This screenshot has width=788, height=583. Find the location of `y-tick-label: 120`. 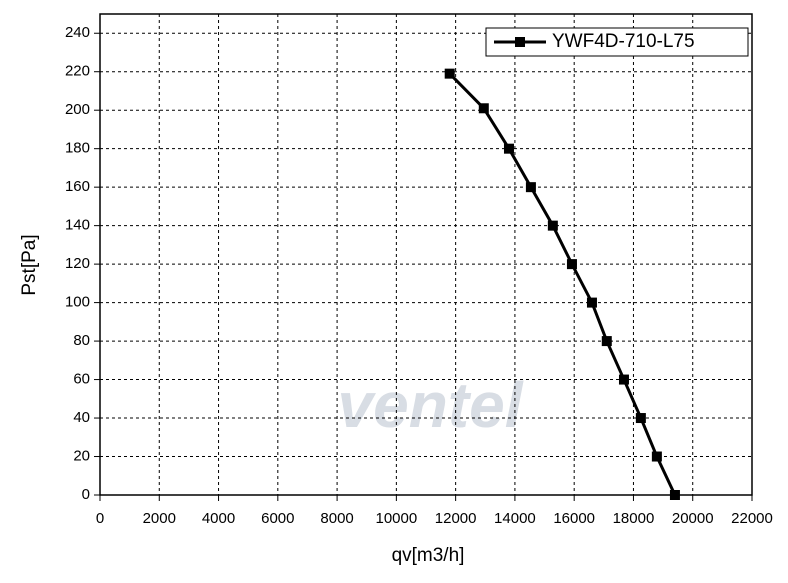

y-tick-label: 120 is located at coordinates (77, 263).